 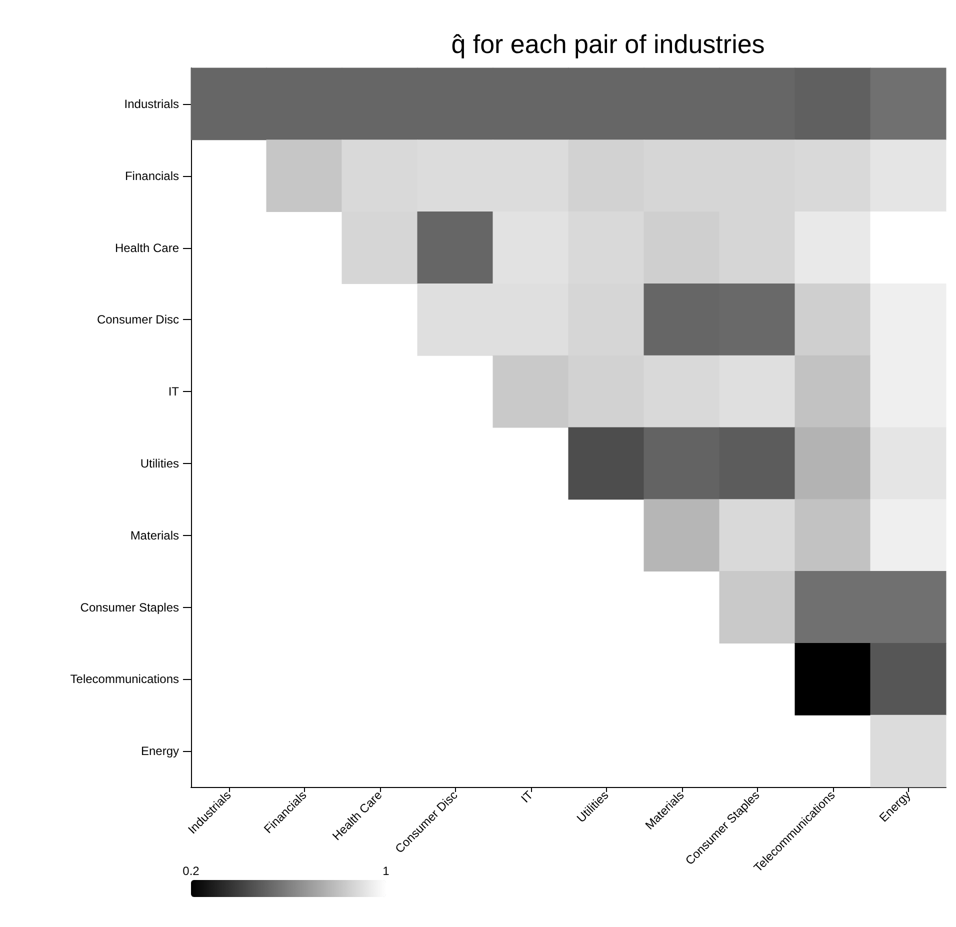 What do you see at coordinates (527, 797) in the screenshot?
I see `x-tick-label: IT` at bounding box center [527, 797].